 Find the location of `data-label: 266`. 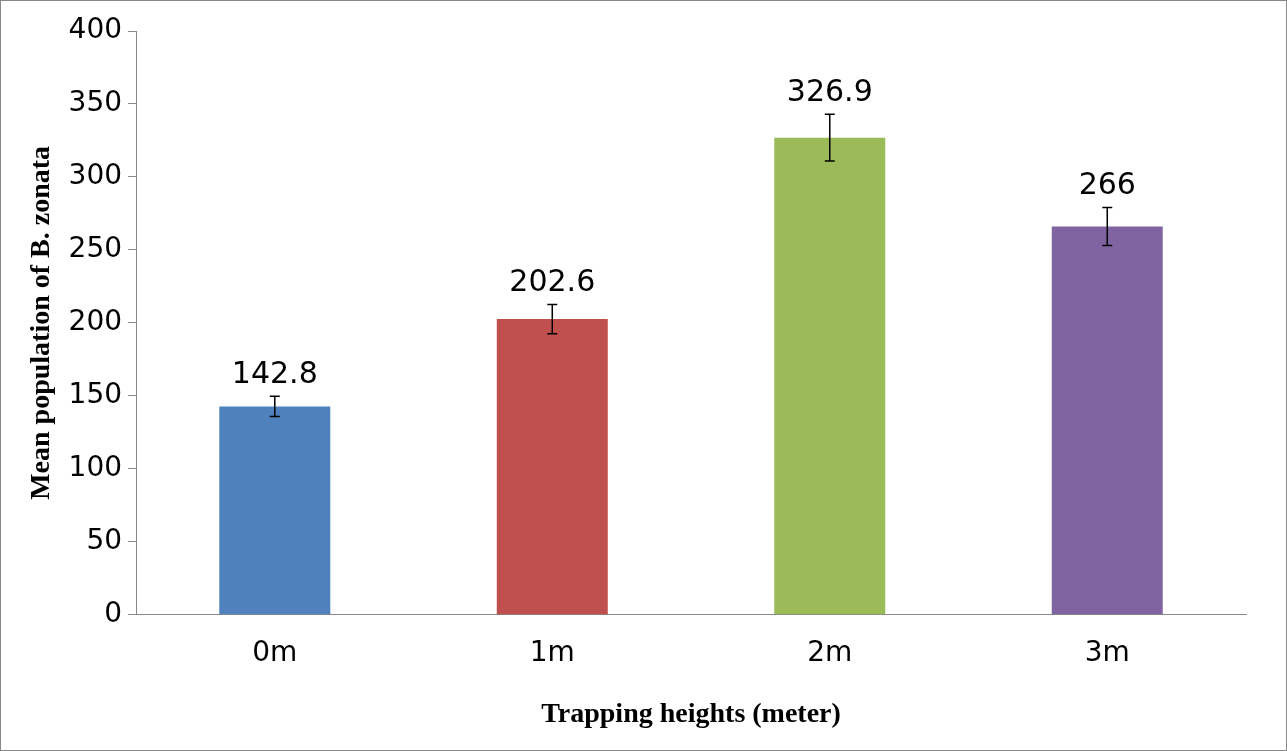

data-label: 266 is located at coordinates (1107, 184).